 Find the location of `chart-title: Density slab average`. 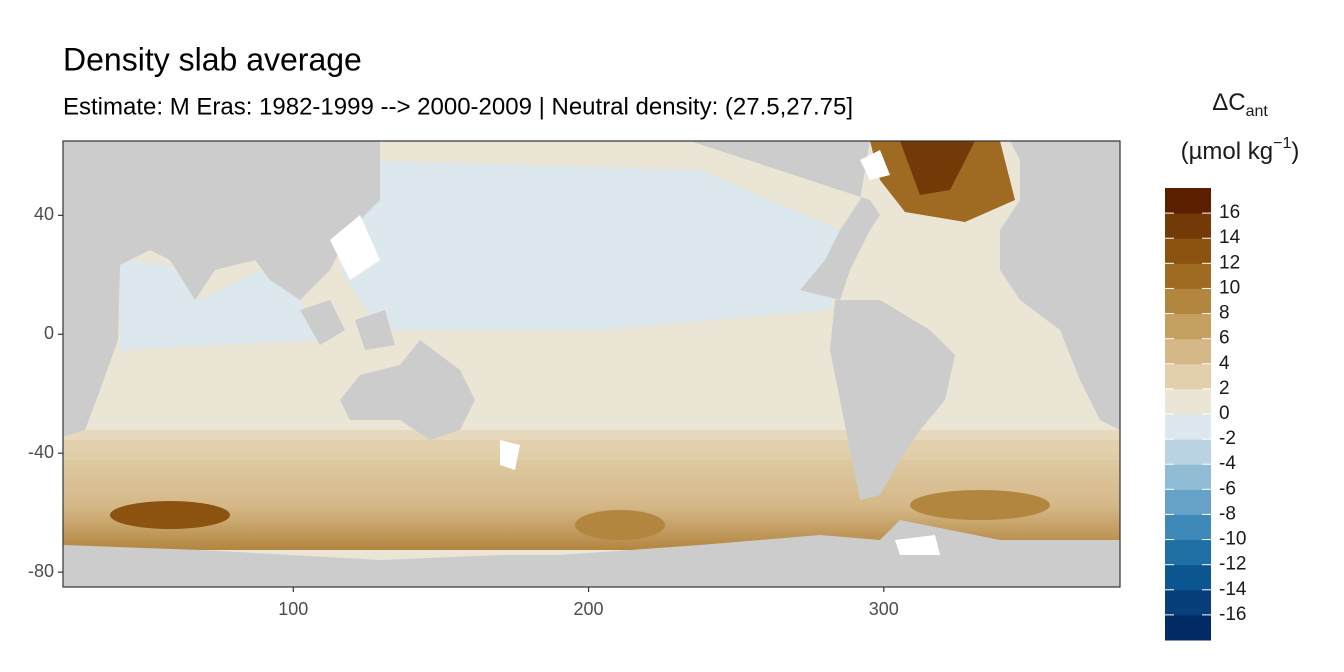

chart-title: Density slab average is located at coordinates (212, 59).